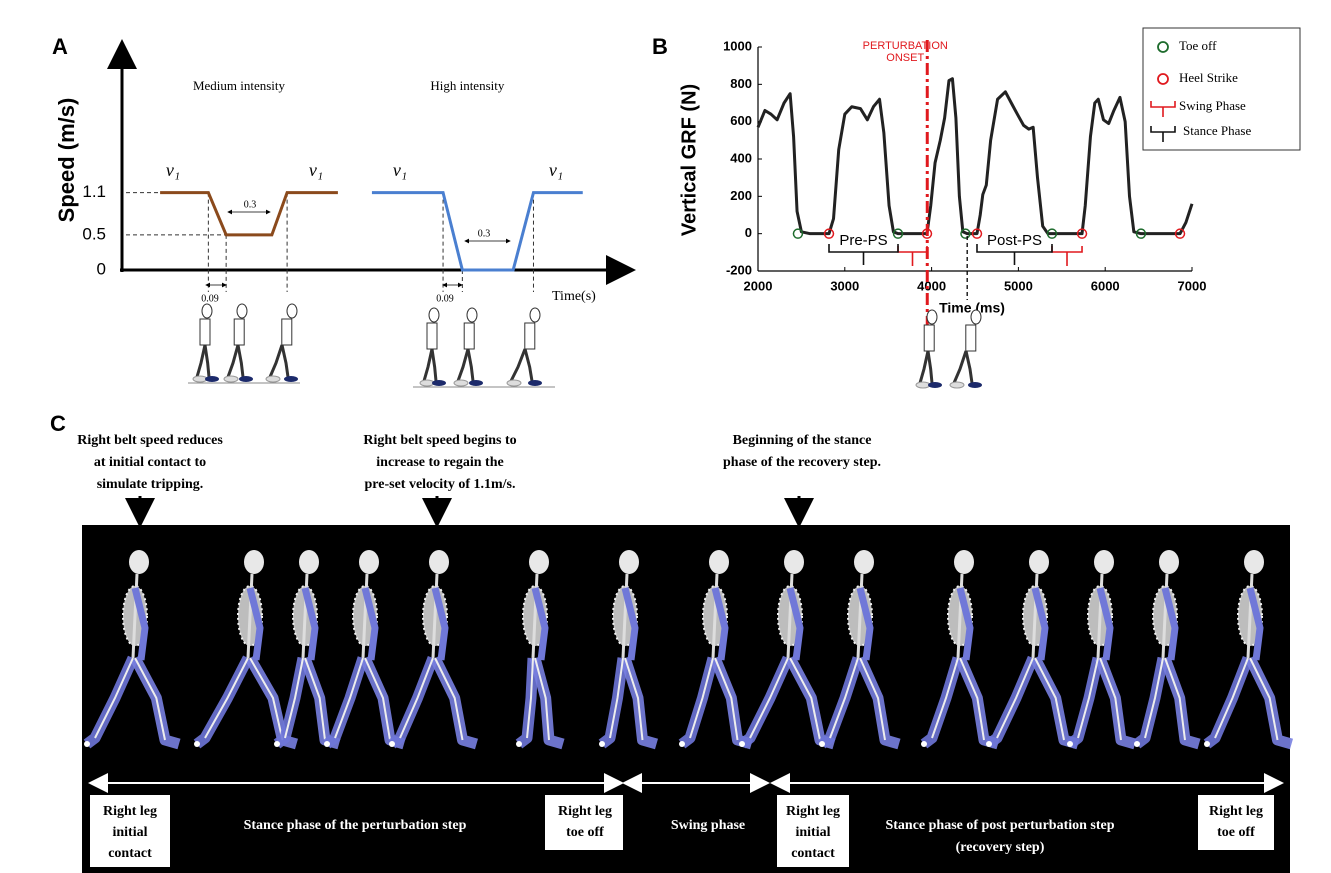 This screenshot has width=1331, height=873. I want to click on series-label: Medium intensity, so click(239, 85).